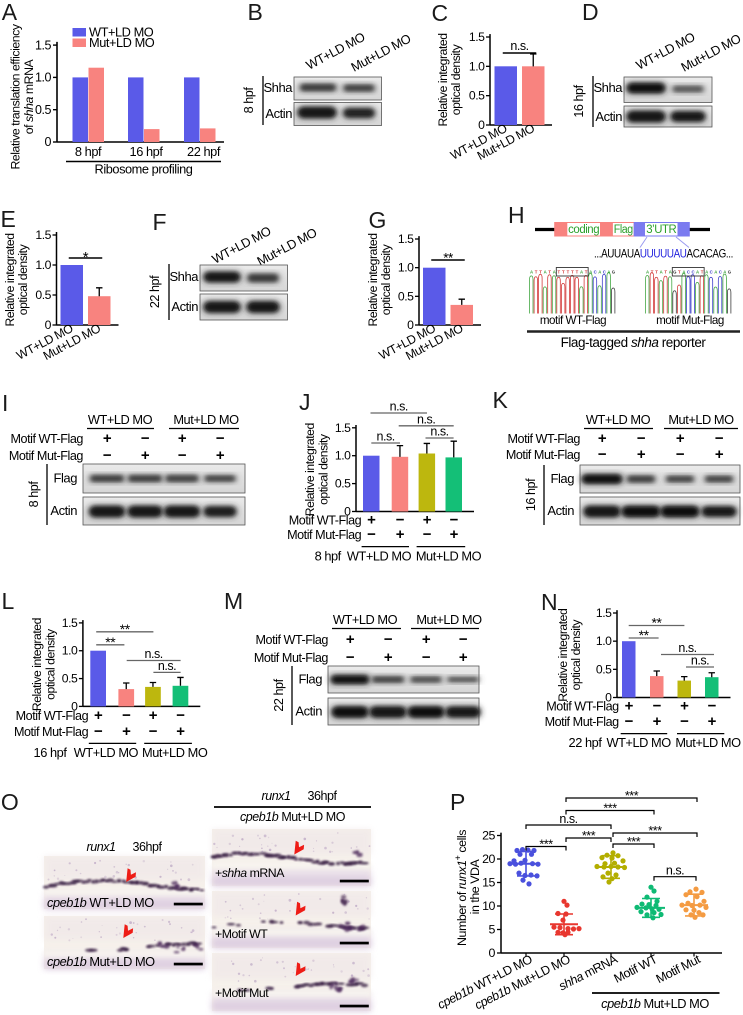 This screenshot has width=743, height=1015. Describe the element at coordinates (690, 320) in the screenshot. I see `svg-text: motif Mut-Flag` at that location.